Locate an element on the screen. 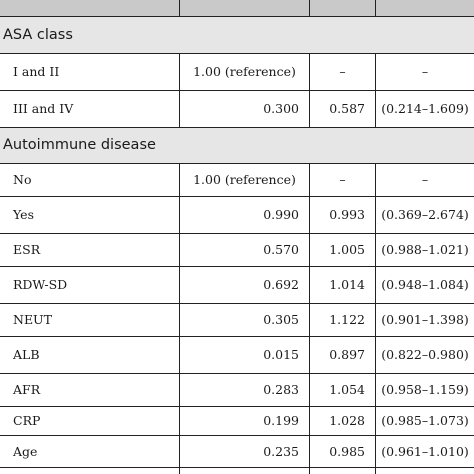  variable-cell: I and II is located at coordinates (36, 71).